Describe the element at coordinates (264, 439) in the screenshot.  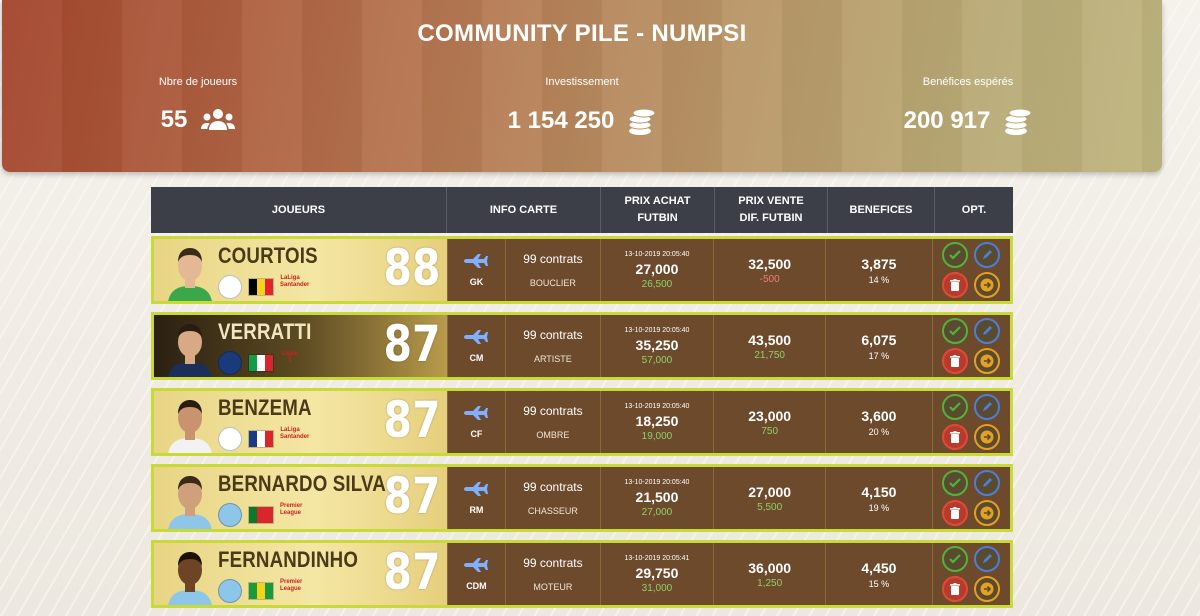
I see `player-badges: LaLiga Santander` at that location.